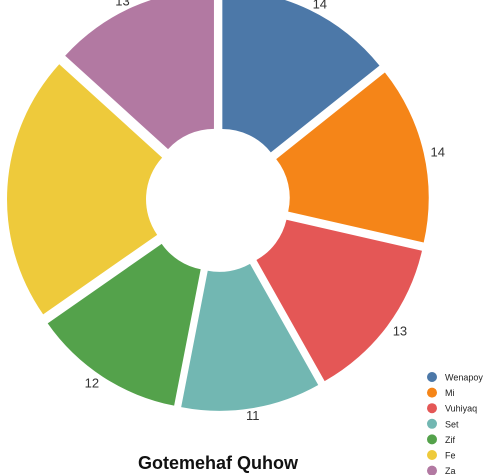  What do you see at coordinates (441, 470) in the screenshot?
I see `legend-item-za: Za` at bounding box center [441, 470].